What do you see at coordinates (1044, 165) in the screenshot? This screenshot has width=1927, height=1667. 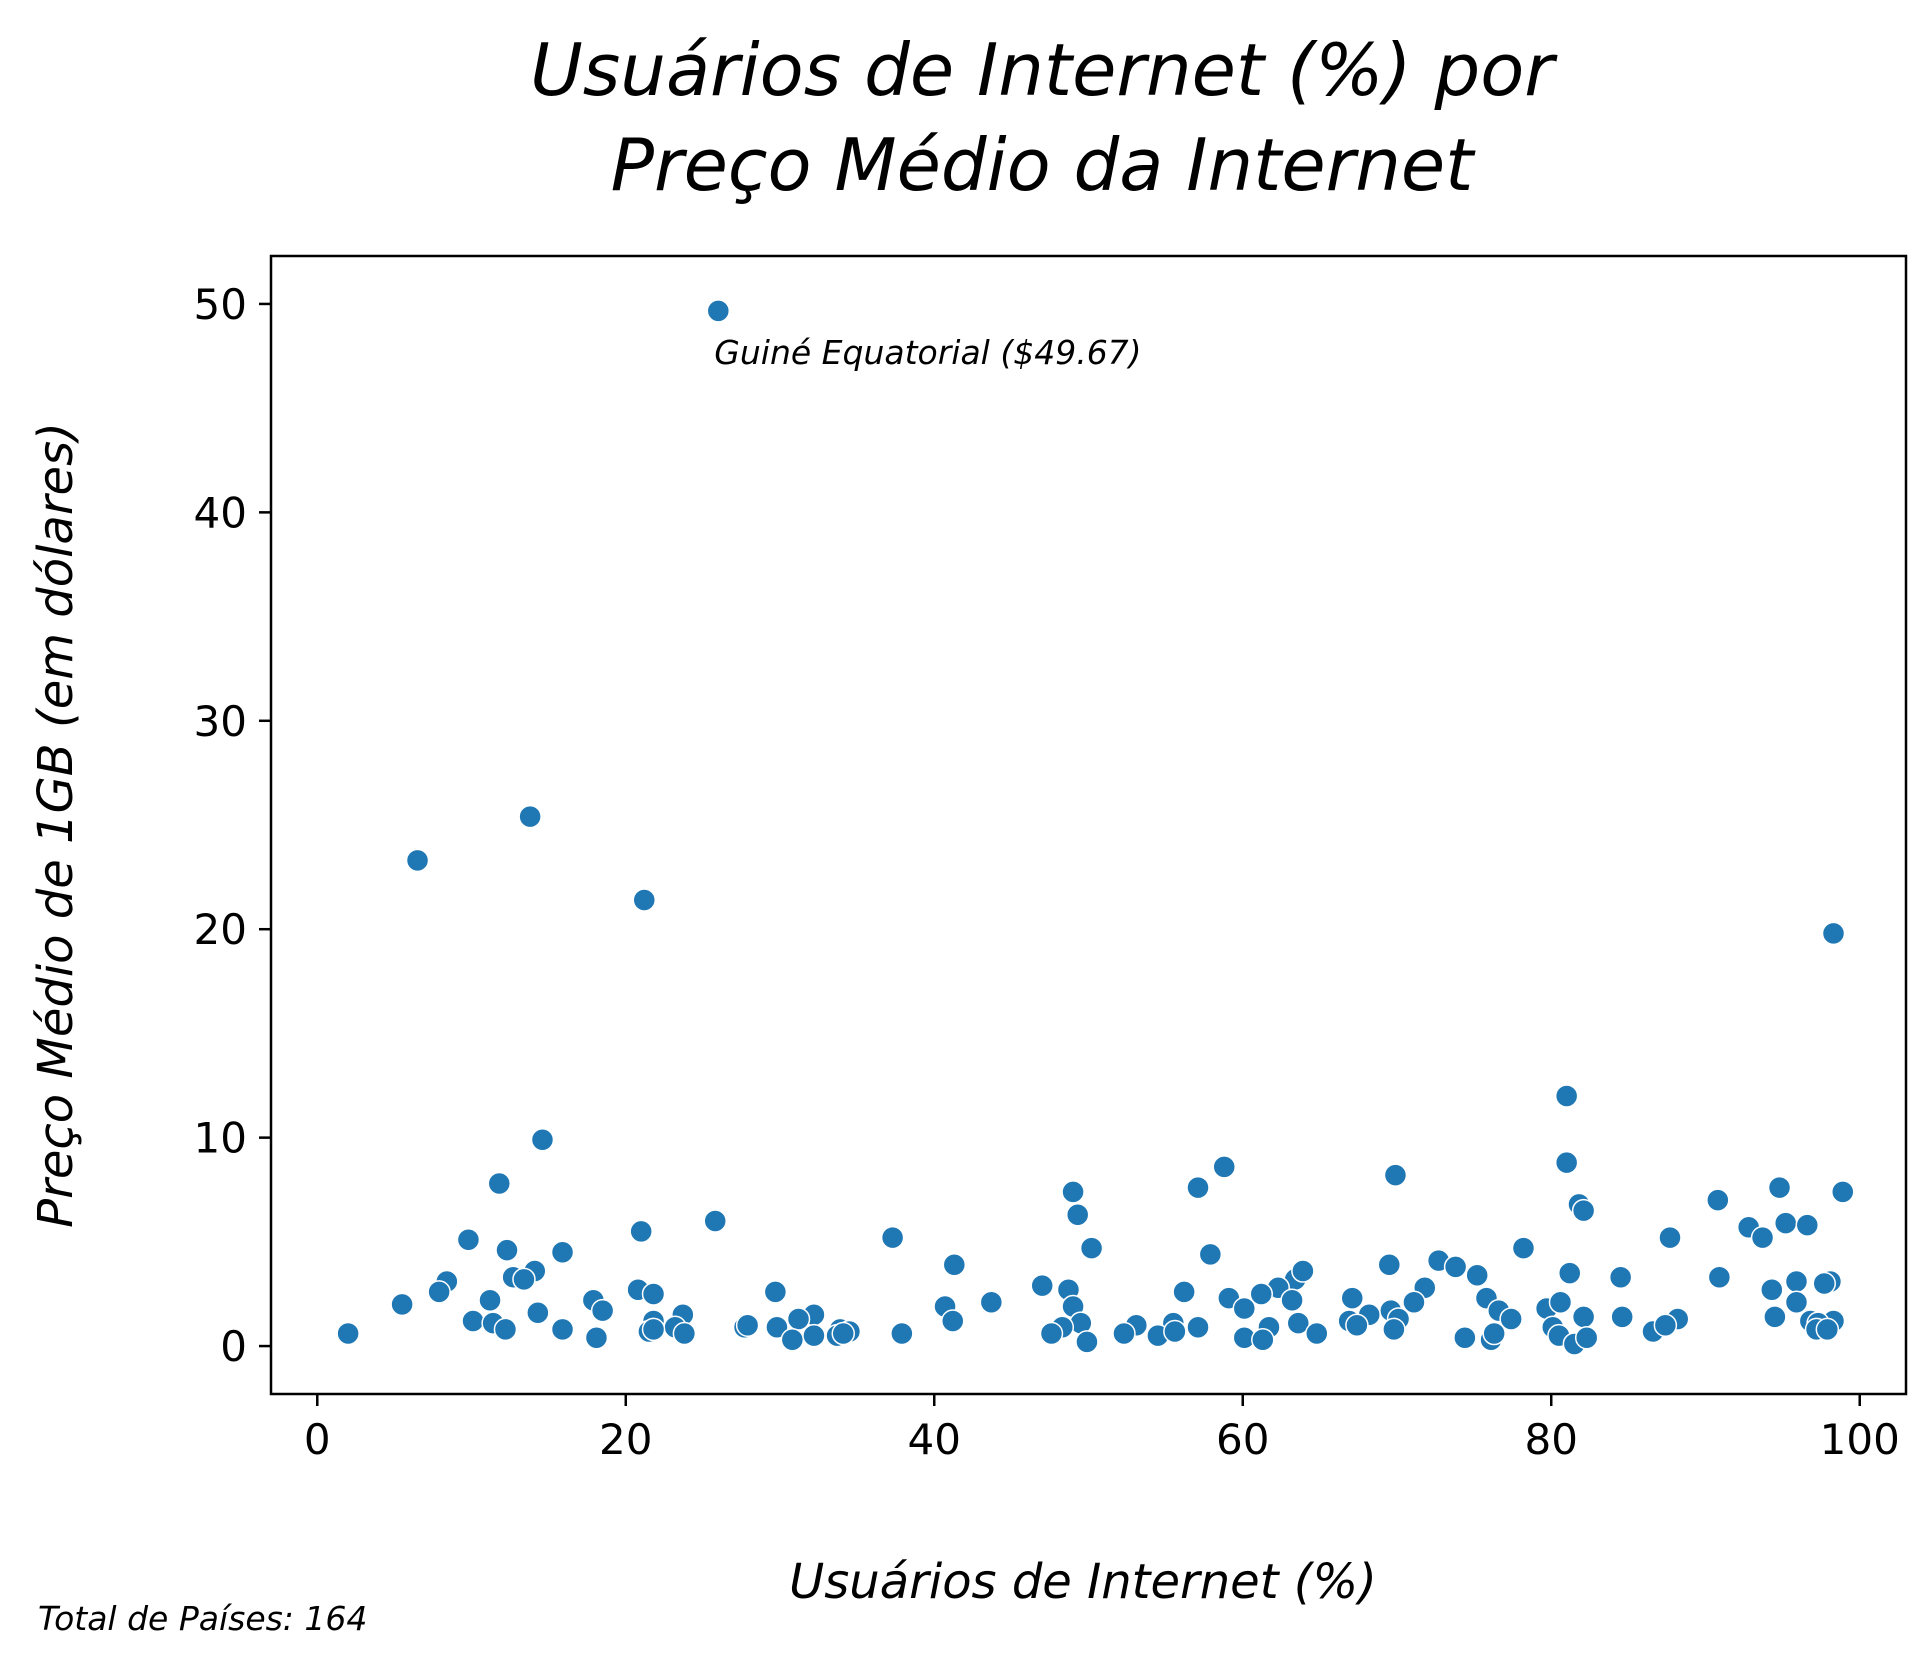 I see `chart-title-line2: Preço Médio da Internet` at bounding box center [1044, 165].